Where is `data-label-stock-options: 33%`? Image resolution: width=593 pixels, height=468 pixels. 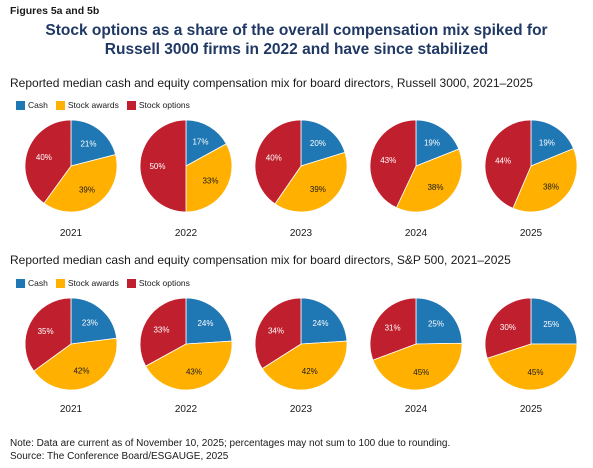 data-label-stock-options: 33% is located at coordinates (161, 330).